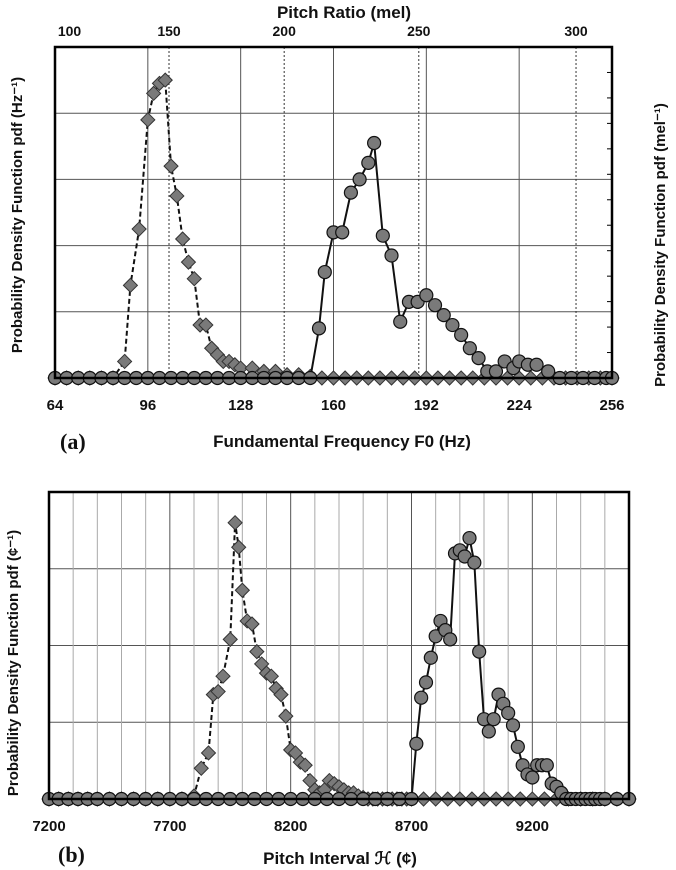  I want to click on a-top-tick-label-4: 300, so click(576, 31).